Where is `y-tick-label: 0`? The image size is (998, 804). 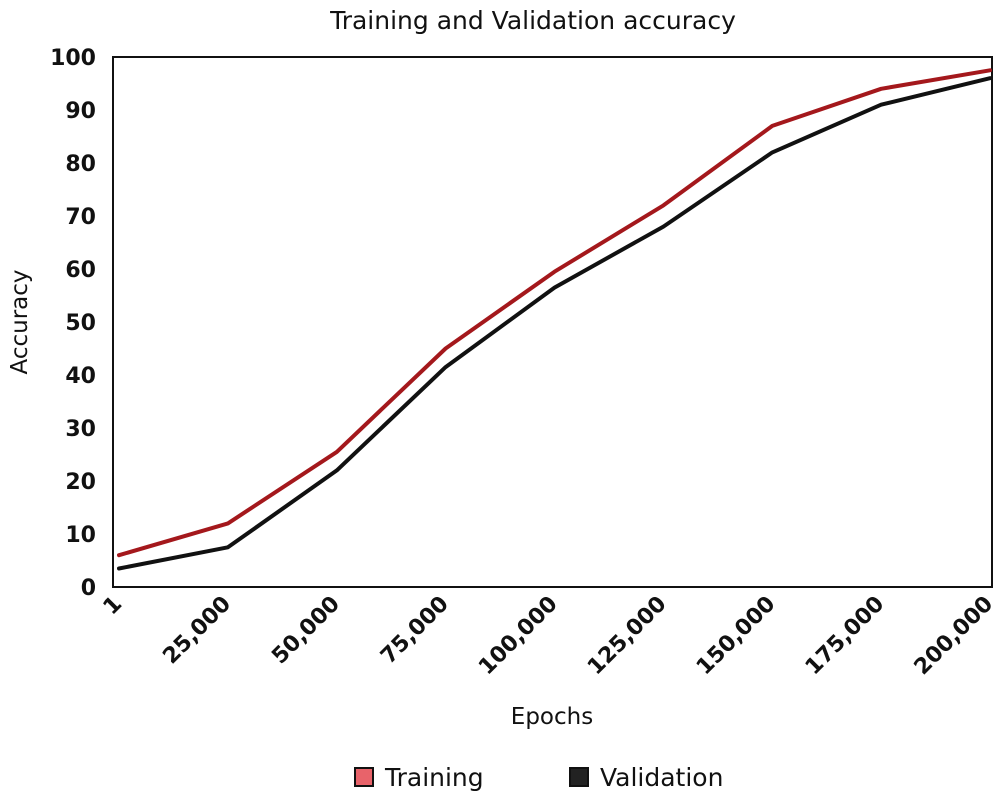 y-tick-label: 0 is located at coordinates (88, 588).